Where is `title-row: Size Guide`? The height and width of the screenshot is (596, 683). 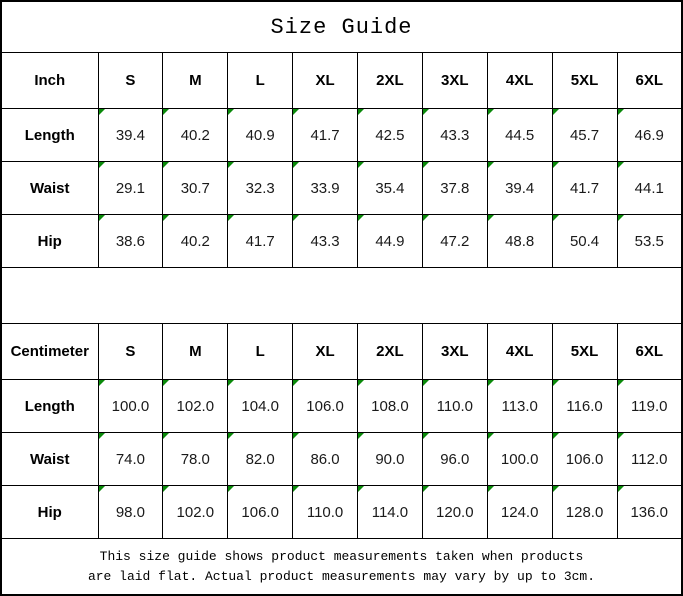
title-row: Size Guide is located at coordinates (341, 27).